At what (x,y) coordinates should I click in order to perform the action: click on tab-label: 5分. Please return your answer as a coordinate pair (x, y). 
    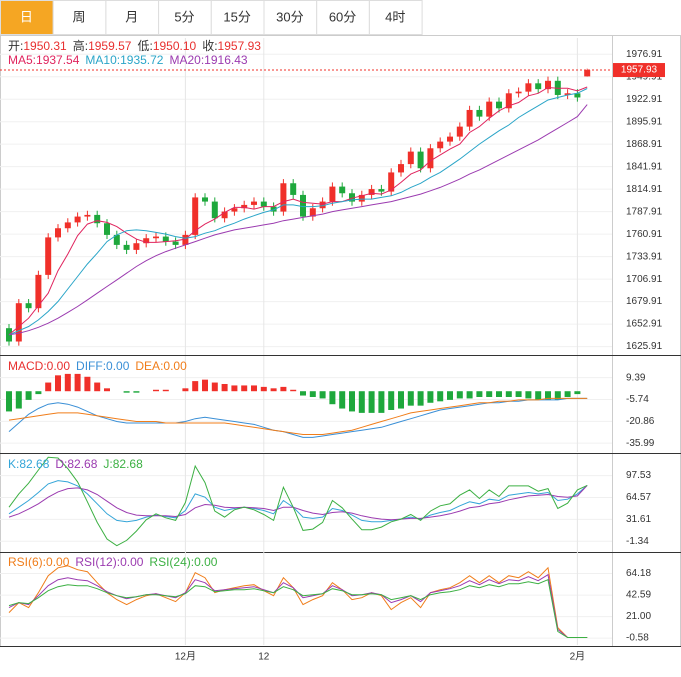
    Looking at the image, I should click on (184, 16).